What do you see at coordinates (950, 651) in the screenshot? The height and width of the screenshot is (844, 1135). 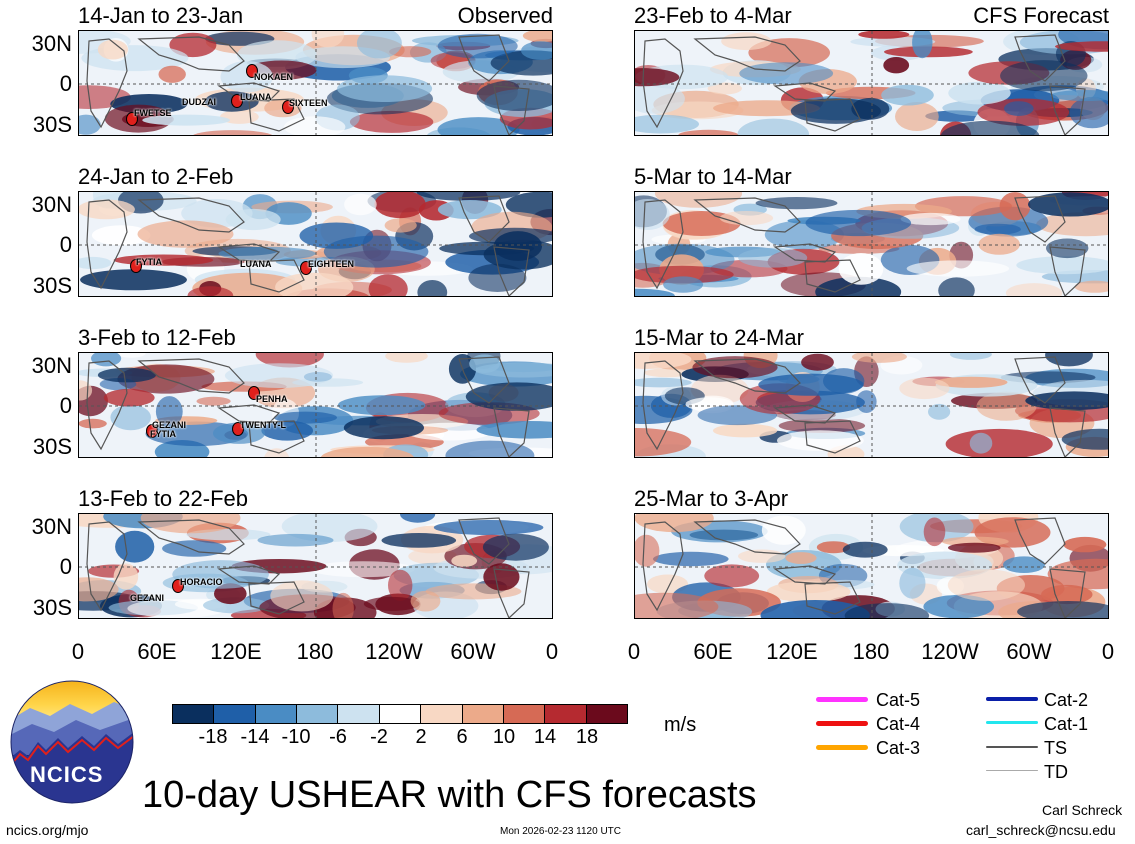 I see `lon-label: 120W` at bounding box center [950, 651].